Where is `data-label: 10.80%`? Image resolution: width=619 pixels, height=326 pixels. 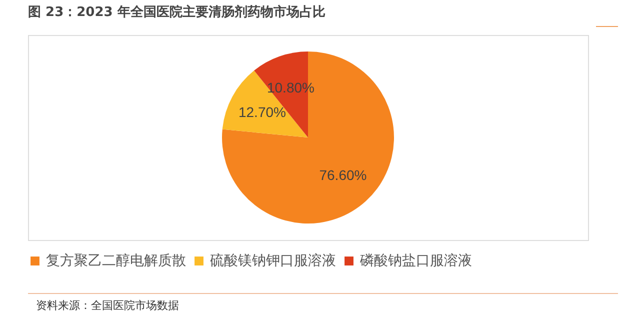
data-label: 10.80% is located at coordinates (290, 87).